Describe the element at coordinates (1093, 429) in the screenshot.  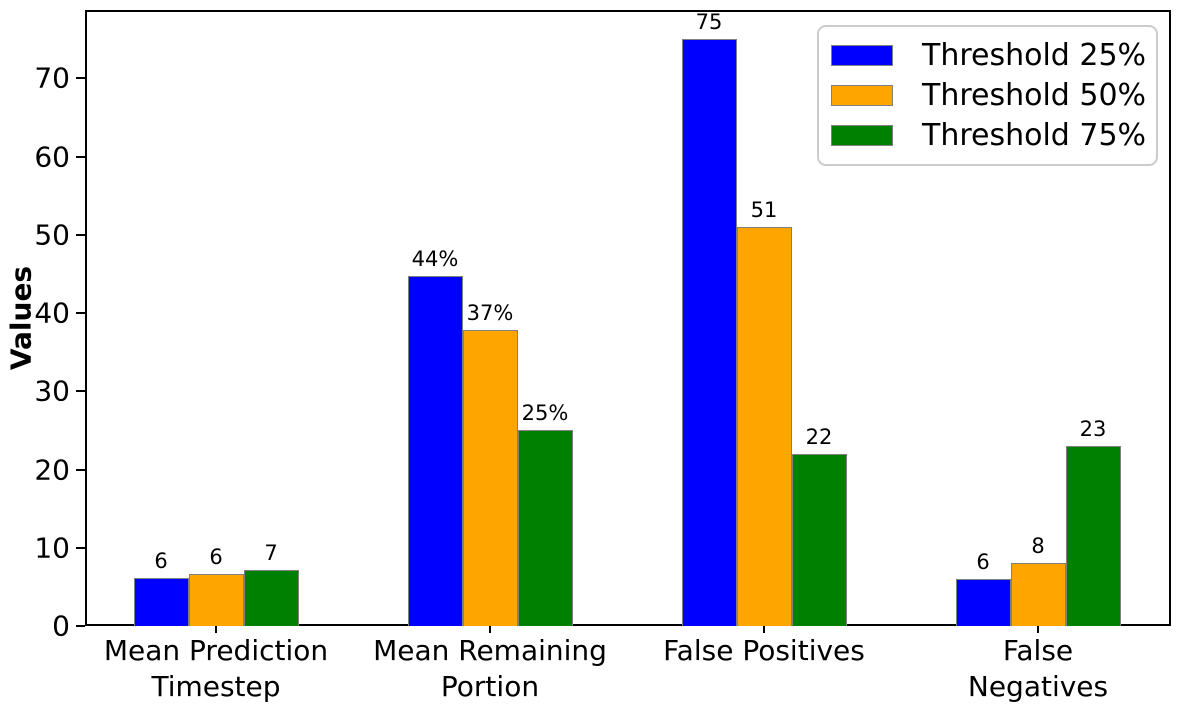
I see `bar-value-label: 23` at that location.